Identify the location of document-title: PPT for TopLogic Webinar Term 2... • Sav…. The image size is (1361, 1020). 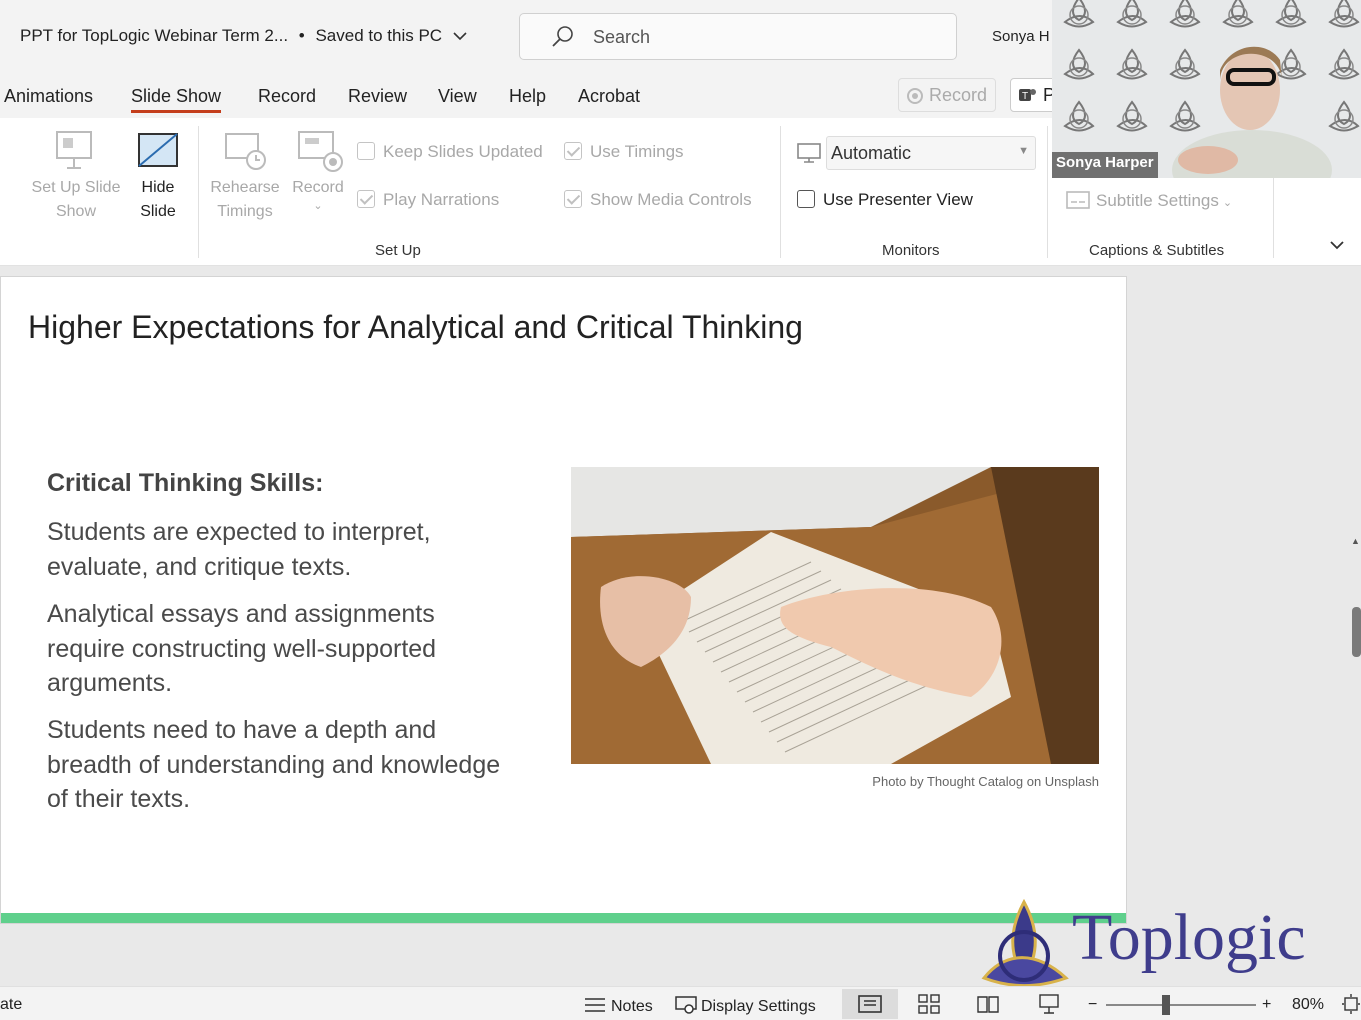
(243, 36).